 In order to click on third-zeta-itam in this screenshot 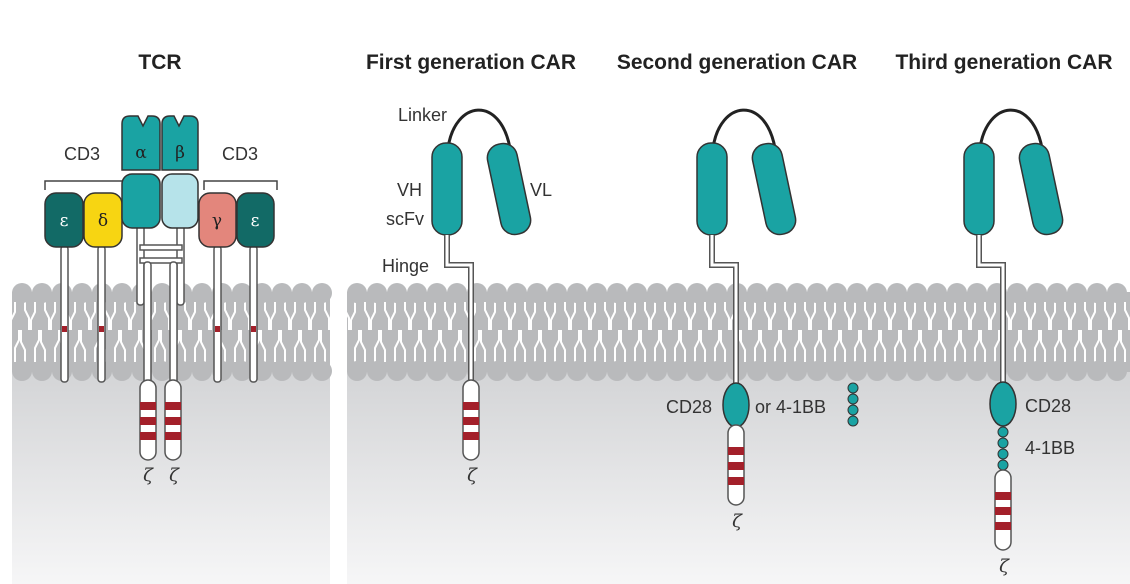, I will do `click(1003, 510)`.